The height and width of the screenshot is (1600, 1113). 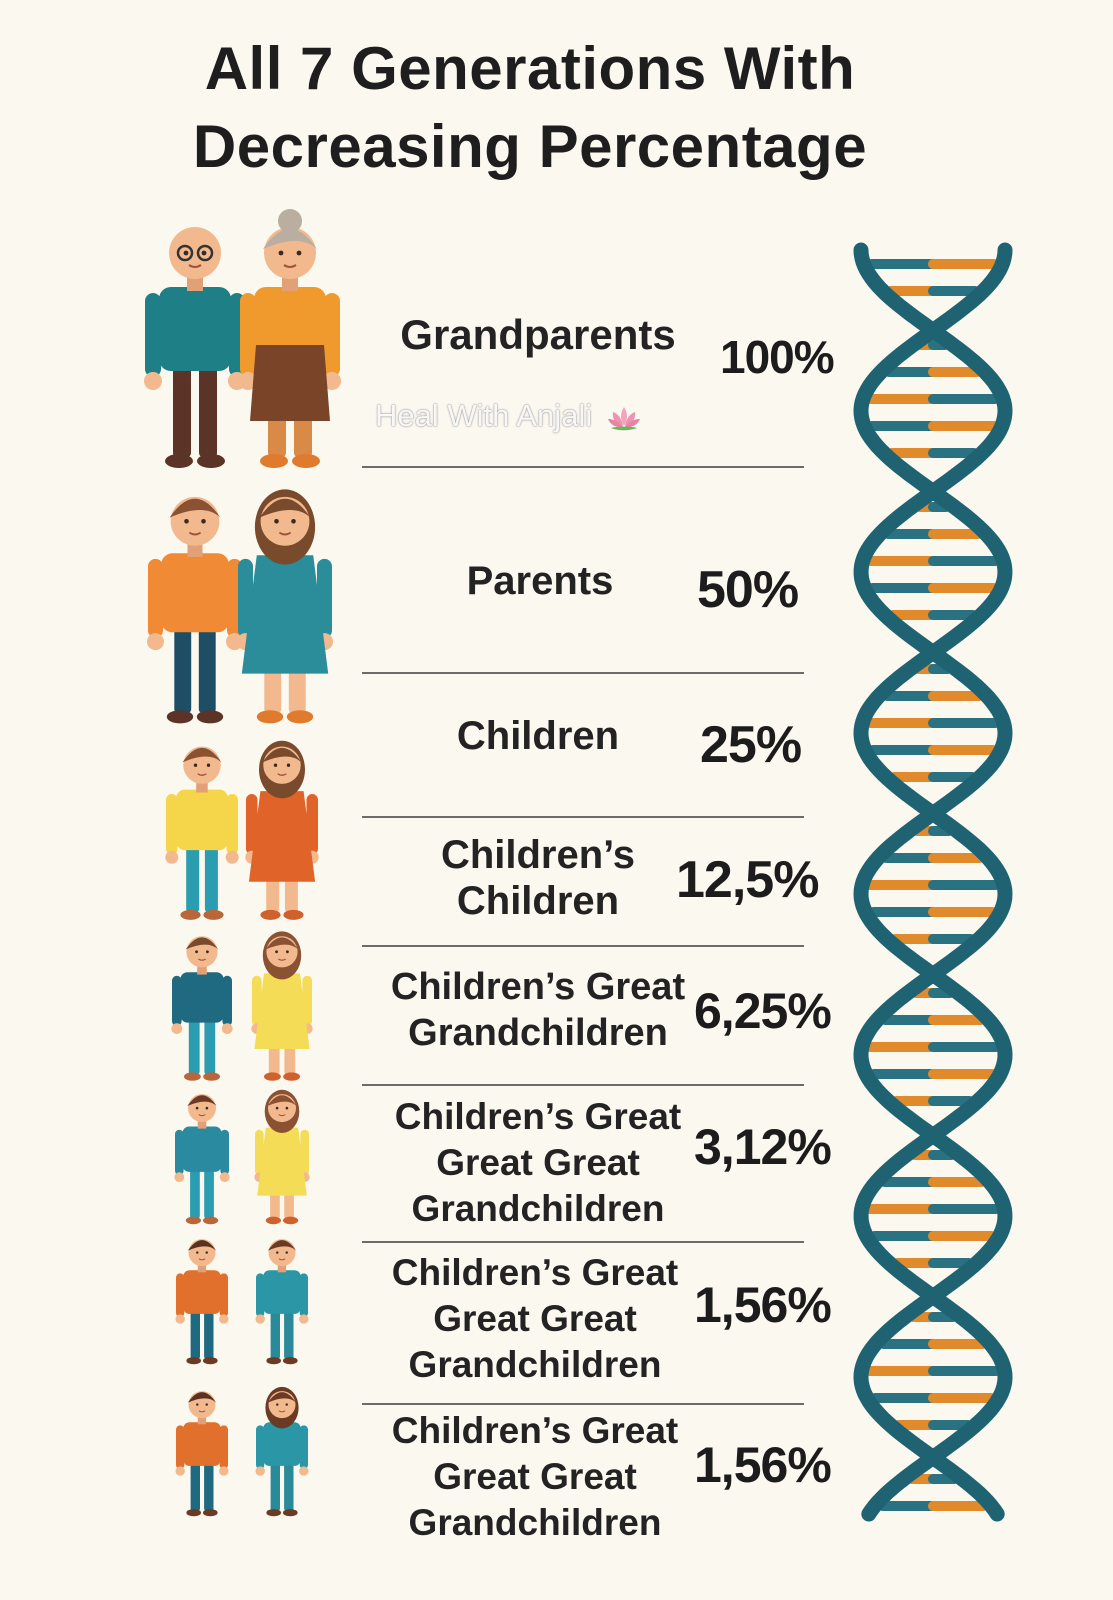 I want to click on generation-label-line: Grandparents, so click(x=538, y=334).